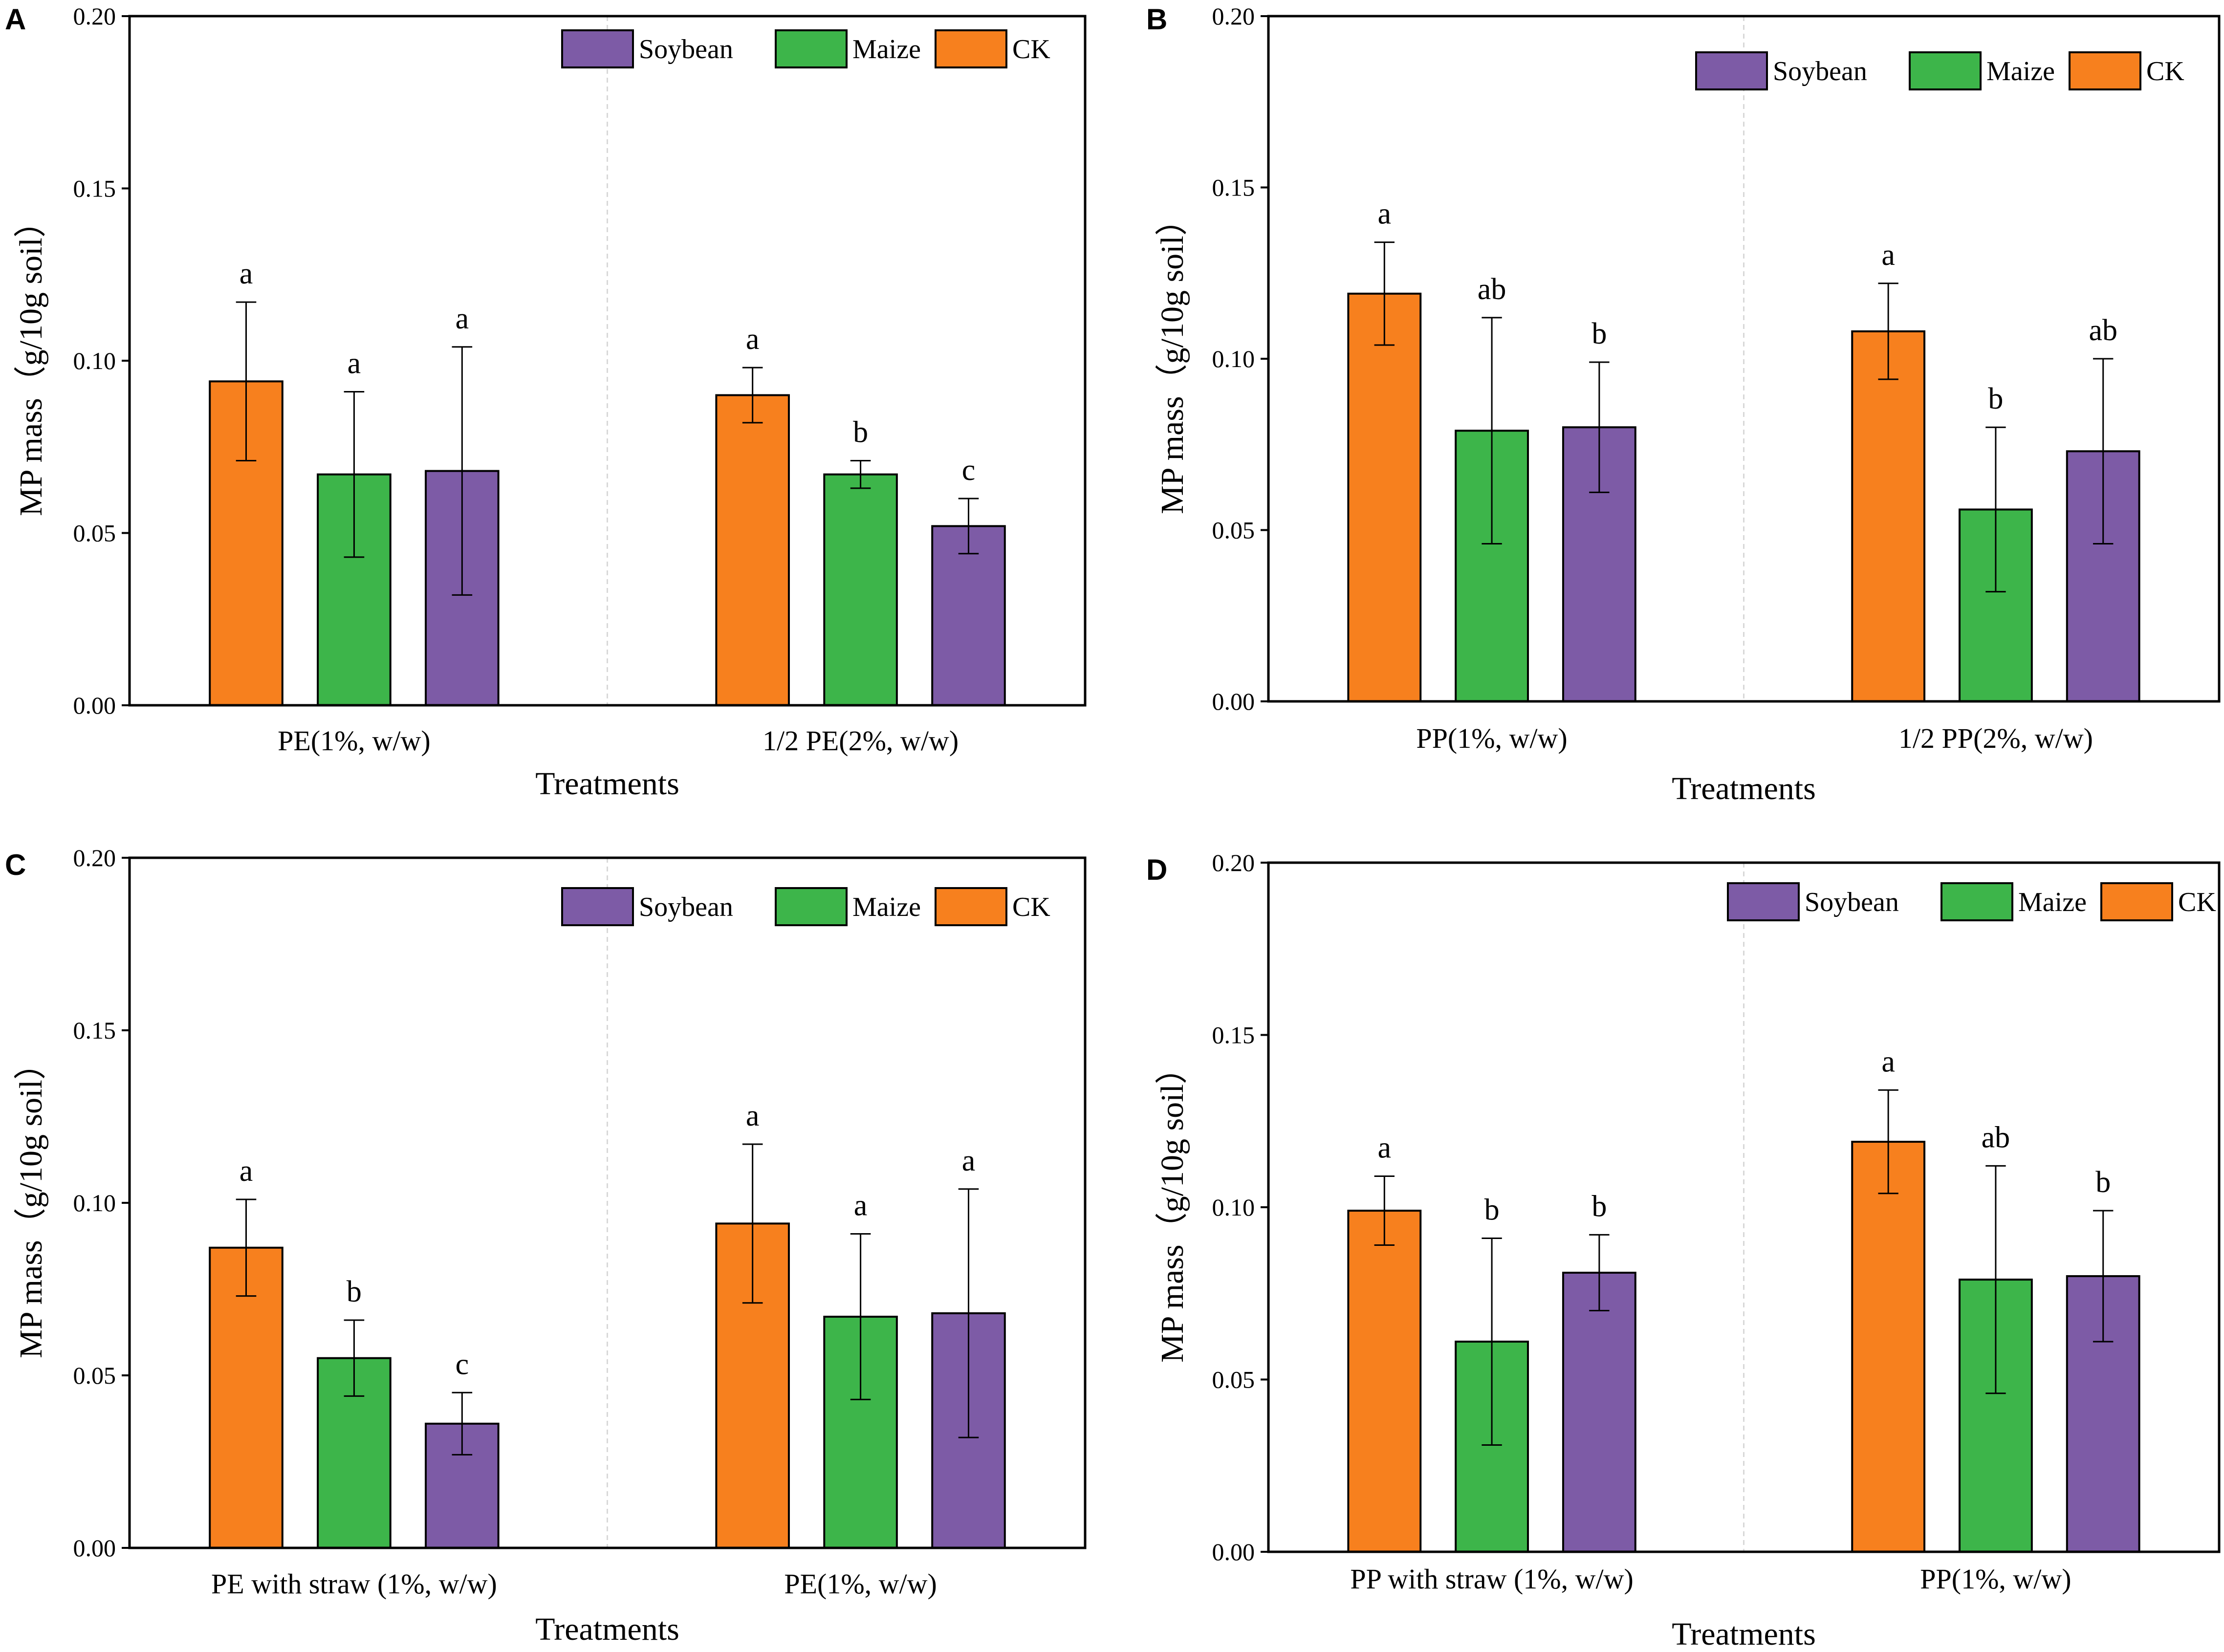 The width and height of the screenshot is (2224, 1652). What do you see at coordinates (1156, 19) in the screenshot?
I see `panel-label: B` at bounding box center [1156, 19].